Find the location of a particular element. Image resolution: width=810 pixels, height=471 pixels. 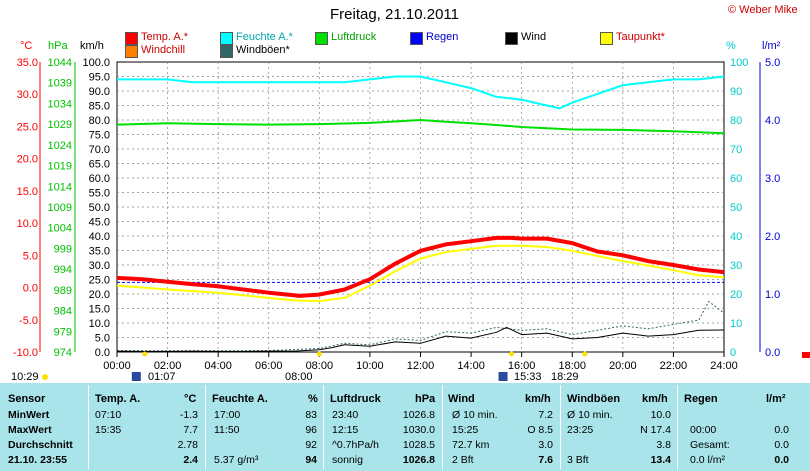

stats-cell-temp-t: 07:10 is located at coordinates (108, 415).